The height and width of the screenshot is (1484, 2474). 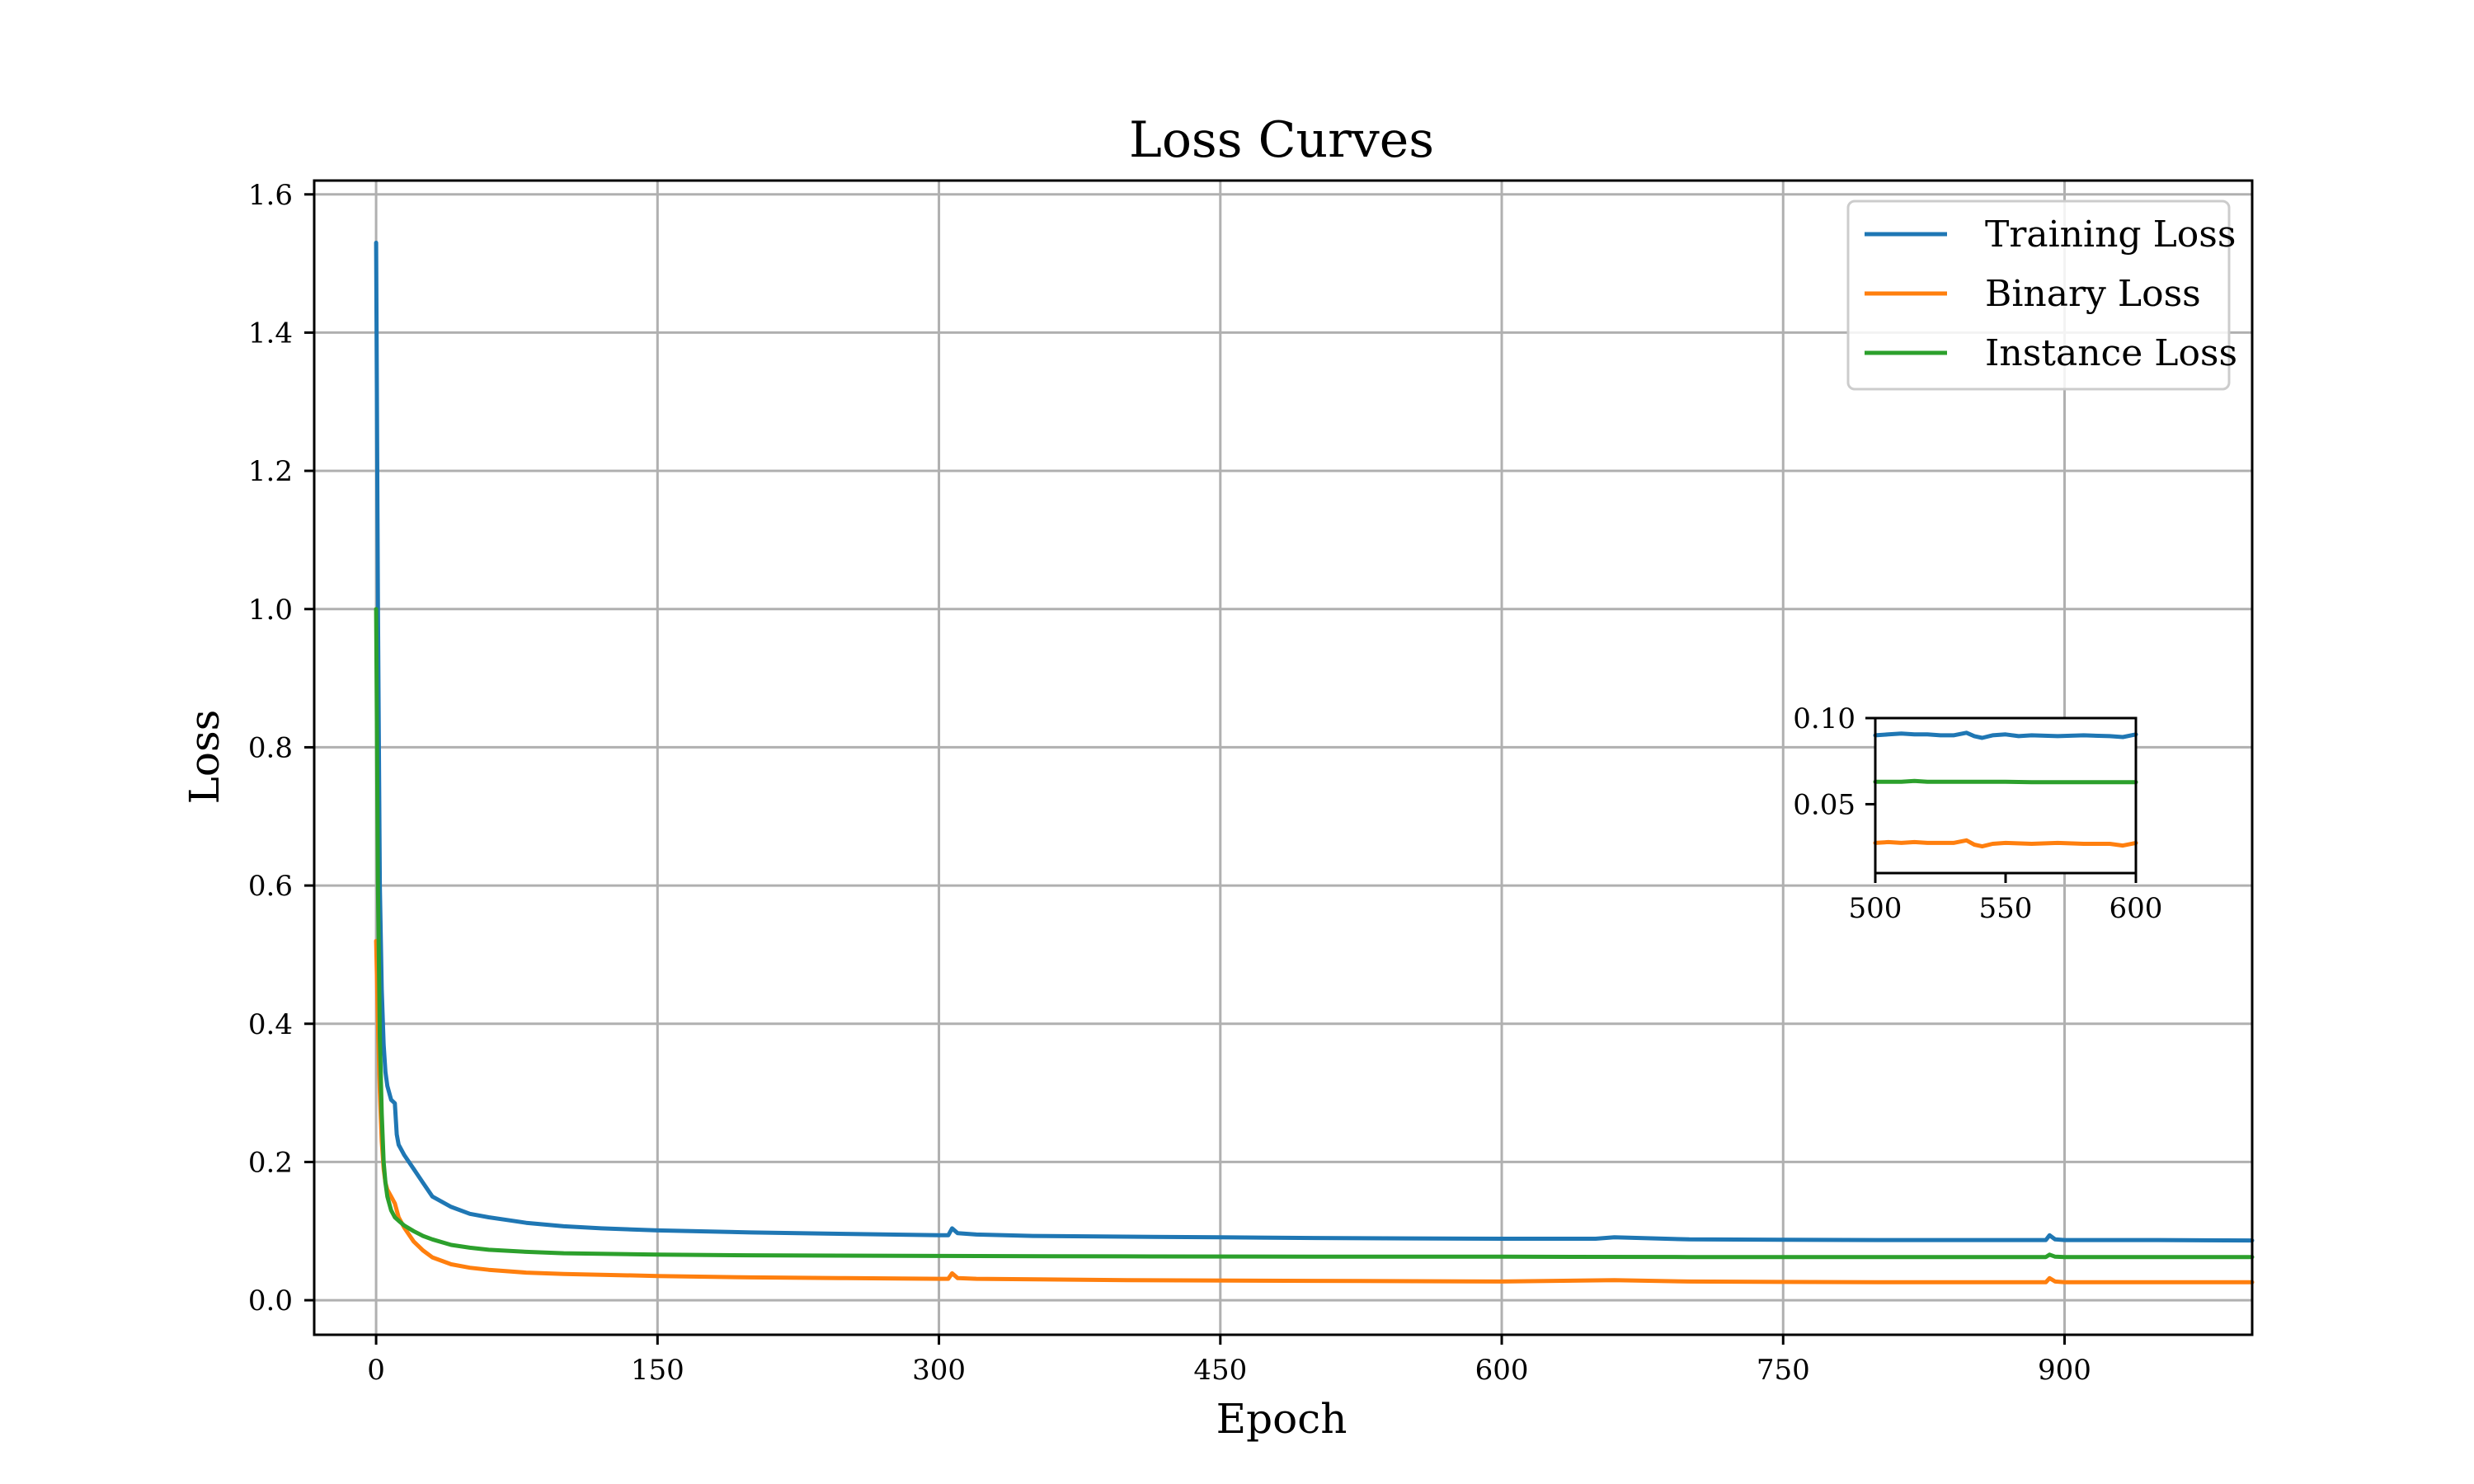 What do you see at coordinates (2093, 294) in the screenshot?
I see `legend-label-binary-loss: Binary Loss` at bounding box center [2093, 294].